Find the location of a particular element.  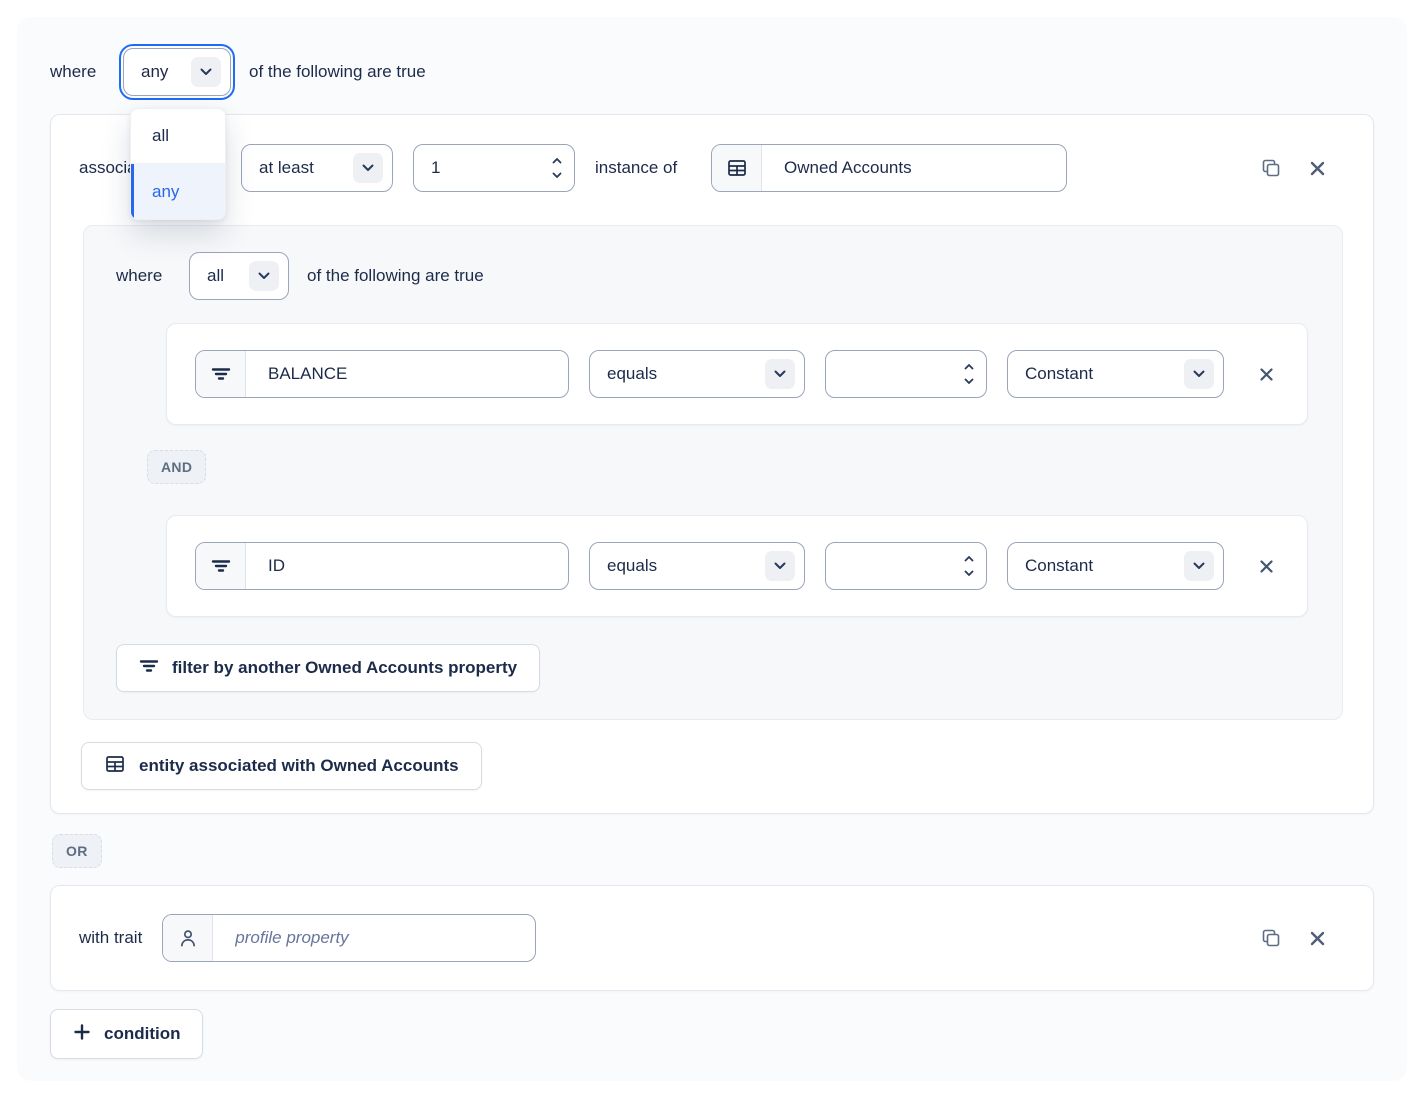

or-badge: OR is located at coordinates (77, 851).